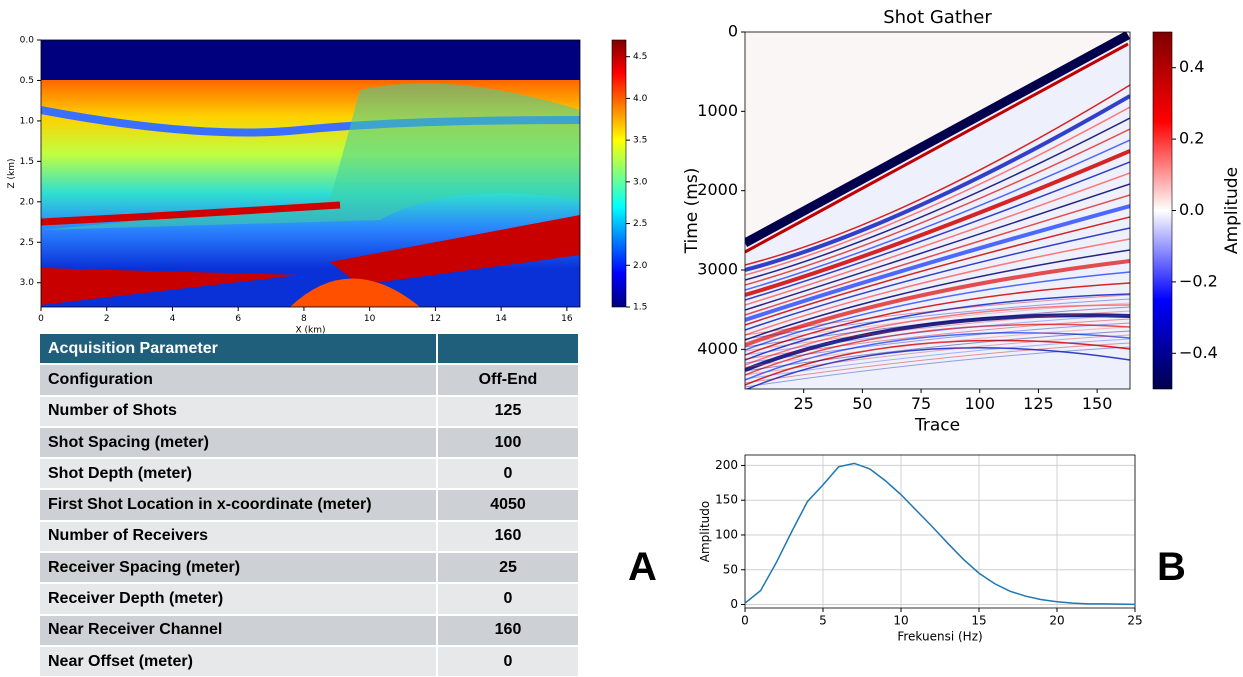 Image resolution: width=1243 pixels, height=677 pixels. Describe the element at coordinates (640, 182) in the screenshot. I see `colorbar-tick-label: 3.0` at that location.